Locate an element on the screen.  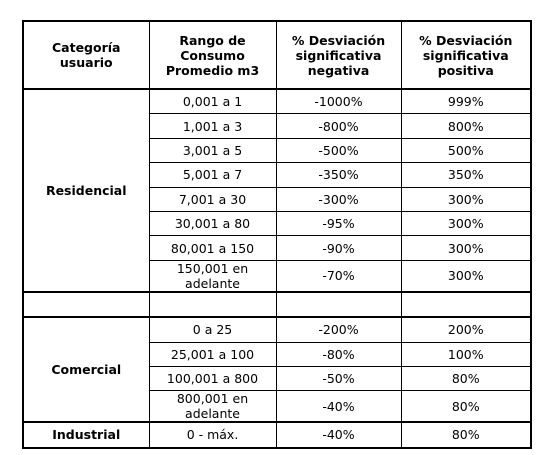
data-row: 25,001 a 100 -80% 100% is located at coordinates (277, 354).